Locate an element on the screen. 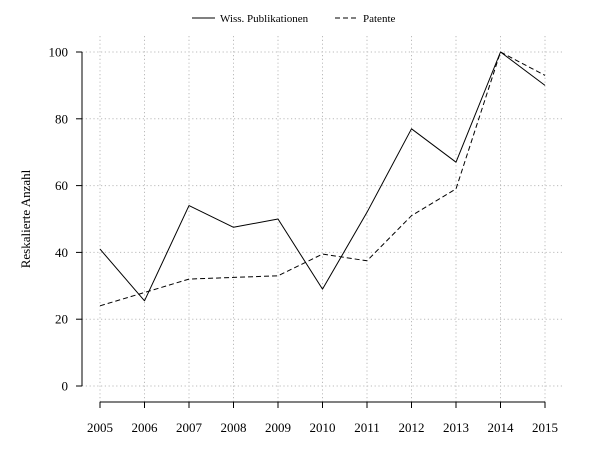 Image resolution: width=600 pixels, height=450 pixels. legend-label-publikationen: Wiss. Publikationen is located at coordinates (264, 19).